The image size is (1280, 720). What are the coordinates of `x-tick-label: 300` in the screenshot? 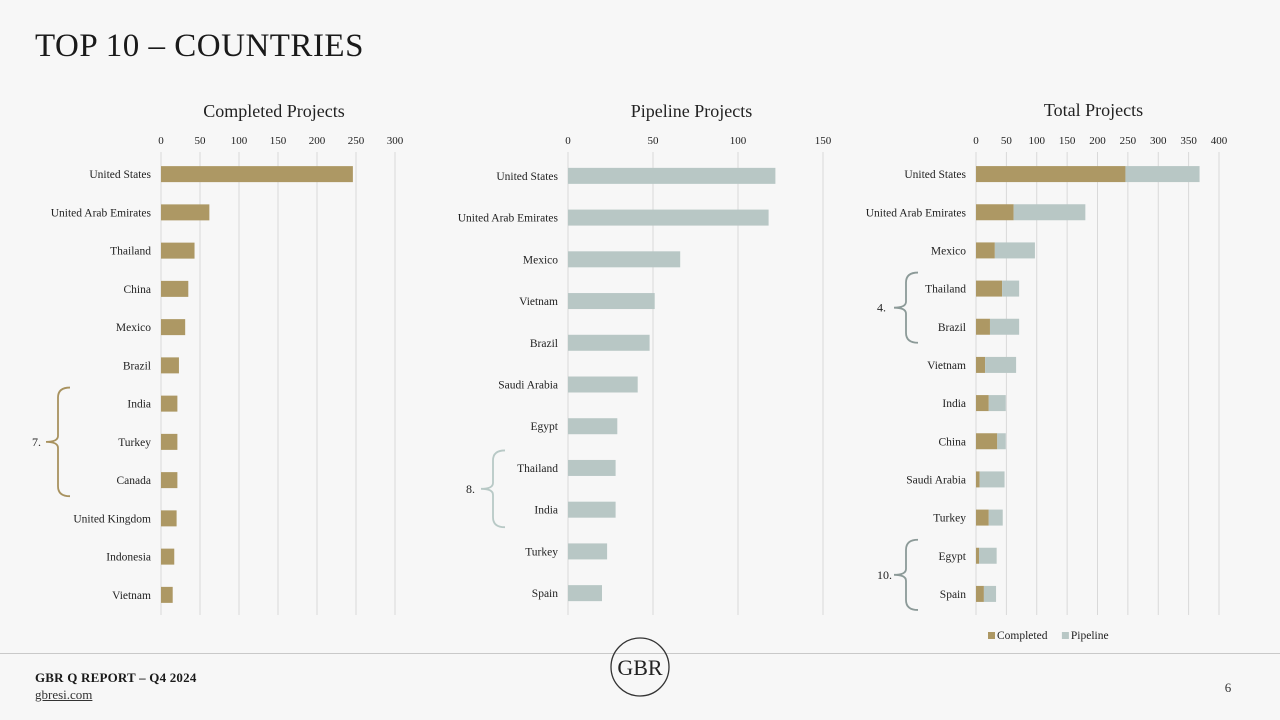 It's located at (395, 141).